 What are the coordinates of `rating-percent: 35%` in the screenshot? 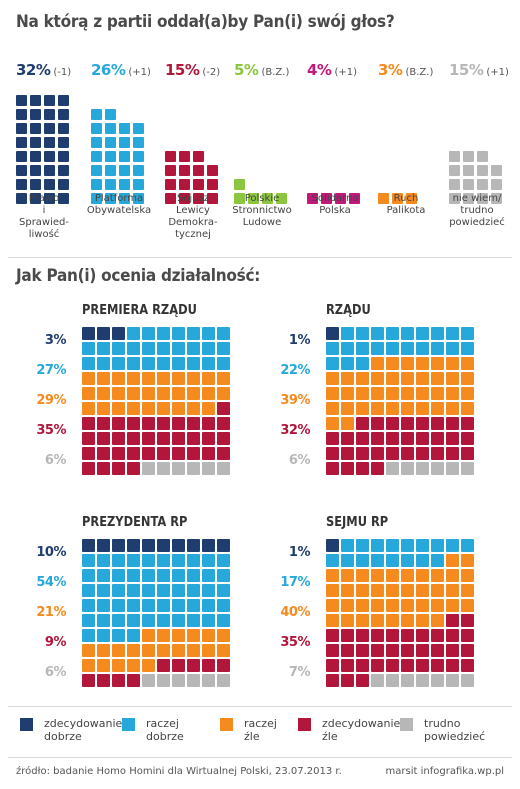 It's located at (295, 642).